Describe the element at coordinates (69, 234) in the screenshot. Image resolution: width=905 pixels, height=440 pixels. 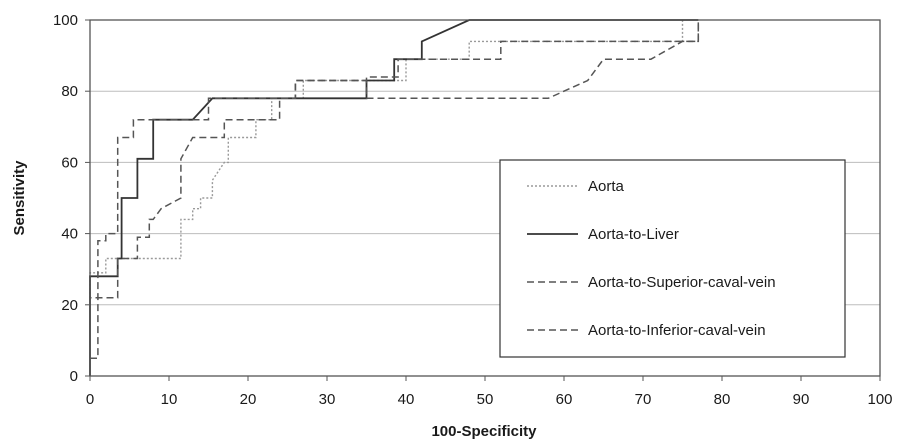
I see `y-tick-label: 40` at that location.